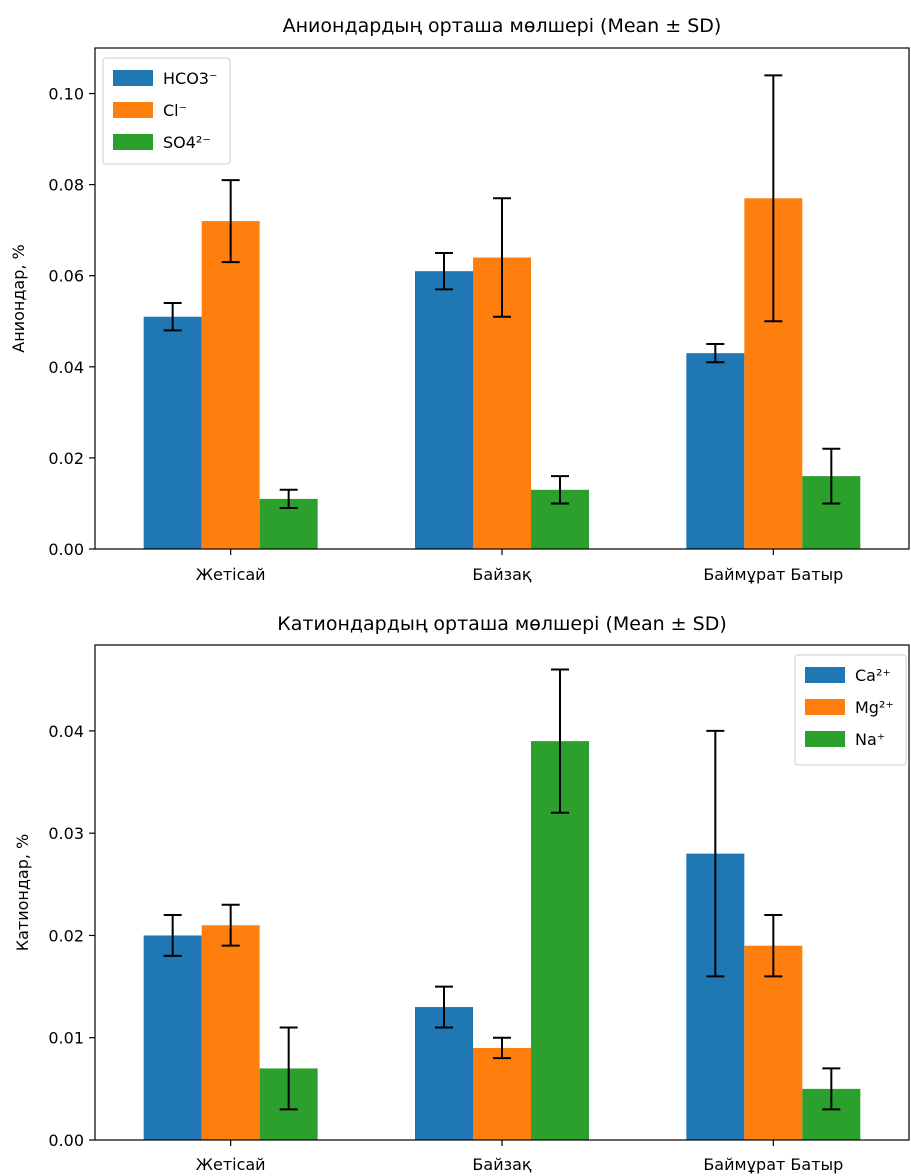  Describe the element at coordinates (66, 276) in the screenshot. I see `y-tick-label-3: 0.06` at that location.